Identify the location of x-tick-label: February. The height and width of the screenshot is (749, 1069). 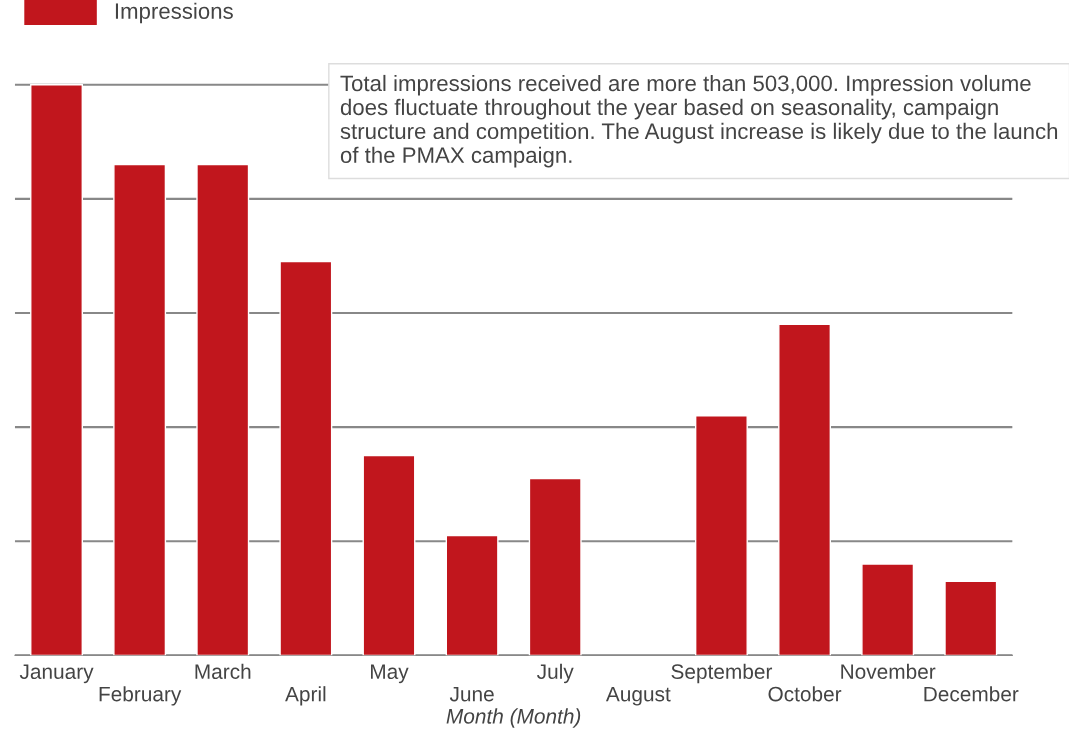
(140, 696).